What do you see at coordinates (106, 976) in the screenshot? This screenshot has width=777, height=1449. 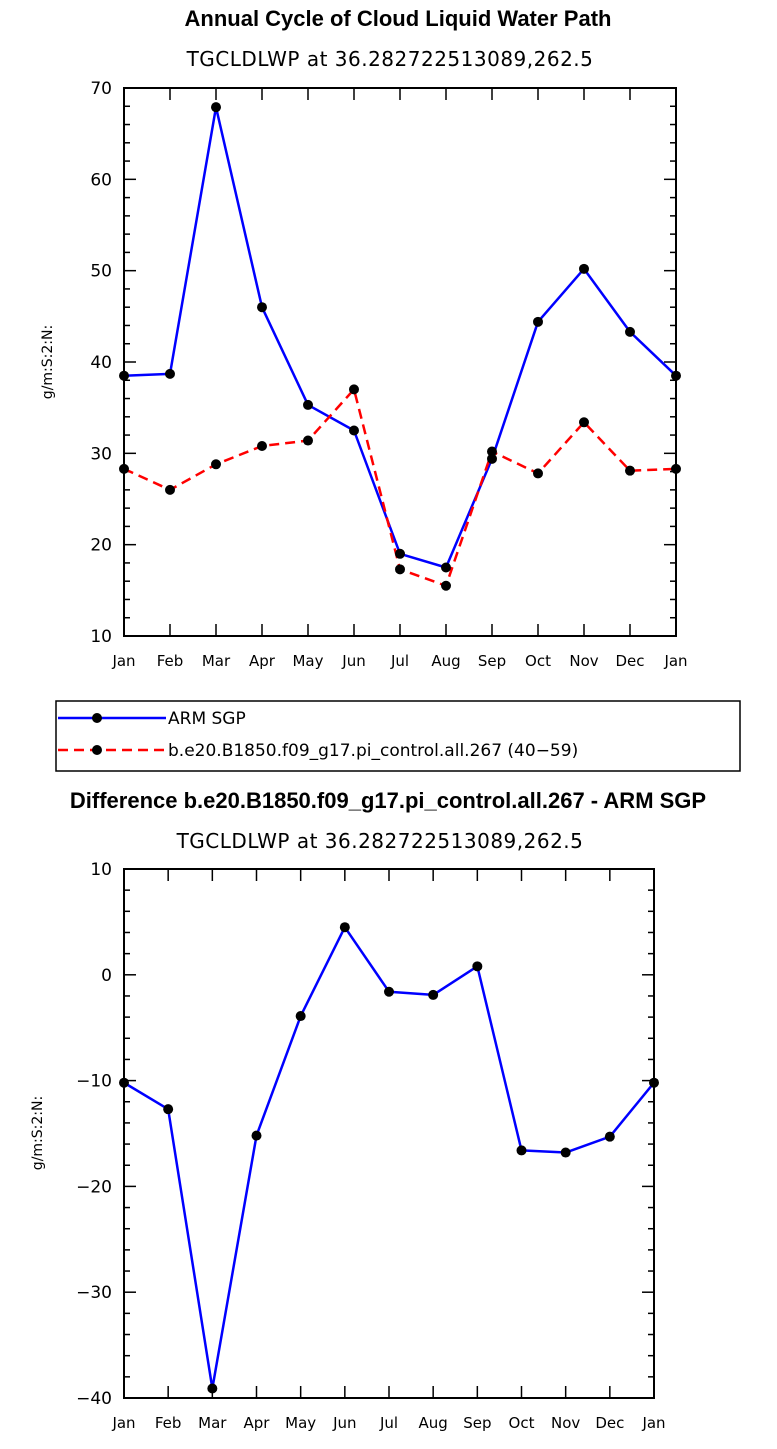 I see `y-tick-label: 0` at bounding box center [106, 976].